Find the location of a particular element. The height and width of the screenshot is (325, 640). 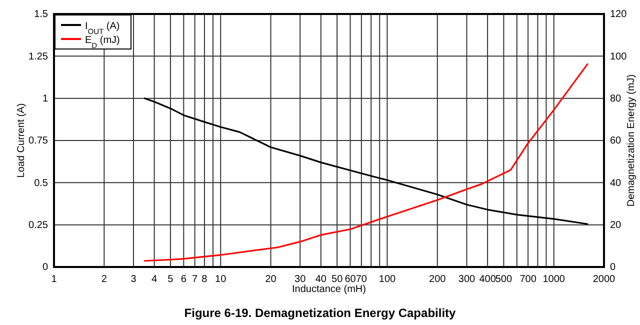

x-tick-label: 2000 is located at coordinates (604, 280).